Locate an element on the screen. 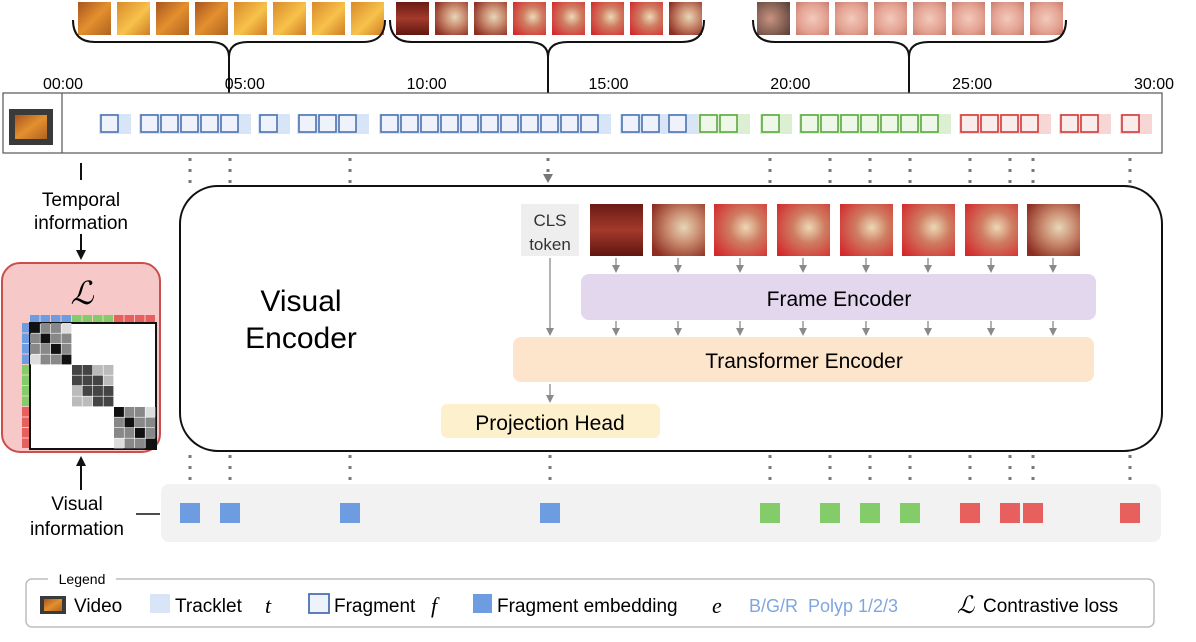 The image size is (1196, 642). curly-braces is located at coordinates (569, 68).